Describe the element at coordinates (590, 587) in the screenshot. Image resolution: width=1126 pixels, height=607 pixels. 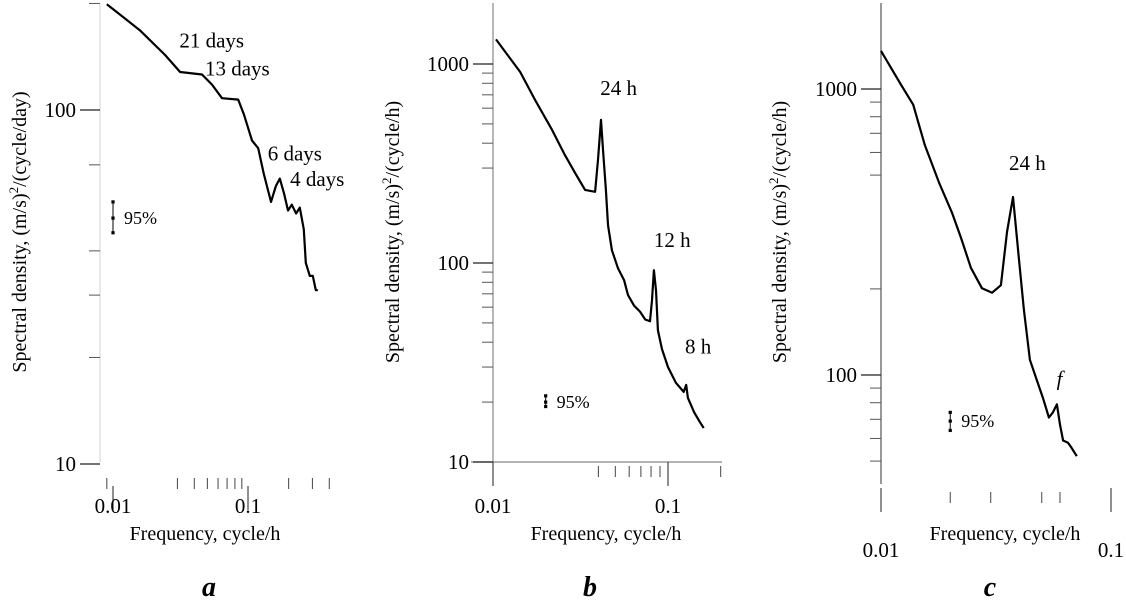
I see `panel-label: b` at that location.